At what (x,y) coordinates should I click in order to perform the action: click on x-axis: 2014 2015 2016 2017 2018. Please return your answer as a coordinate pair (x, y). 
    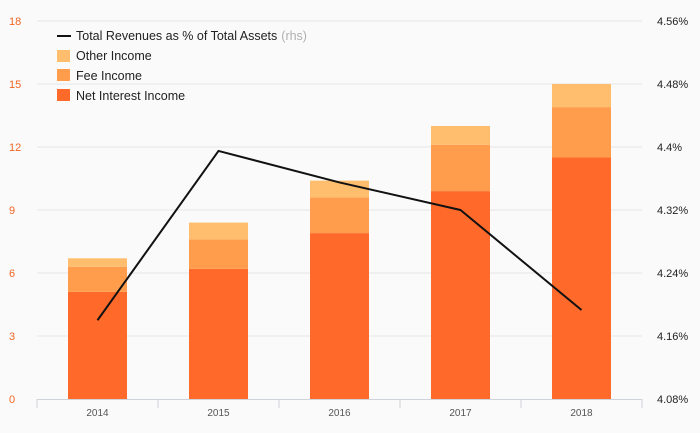
    Looking at the image, I should click on (339, 409).